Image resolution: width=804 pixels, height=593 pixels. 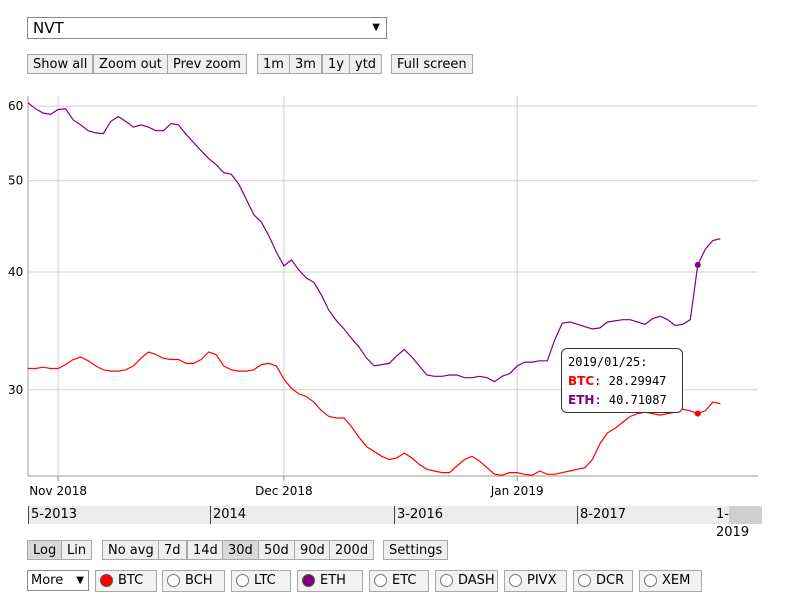 What do you see at coordinates (15, 272) in the screenshot?
I see `y-tick-label: 40` at bounding box center [15, 272].